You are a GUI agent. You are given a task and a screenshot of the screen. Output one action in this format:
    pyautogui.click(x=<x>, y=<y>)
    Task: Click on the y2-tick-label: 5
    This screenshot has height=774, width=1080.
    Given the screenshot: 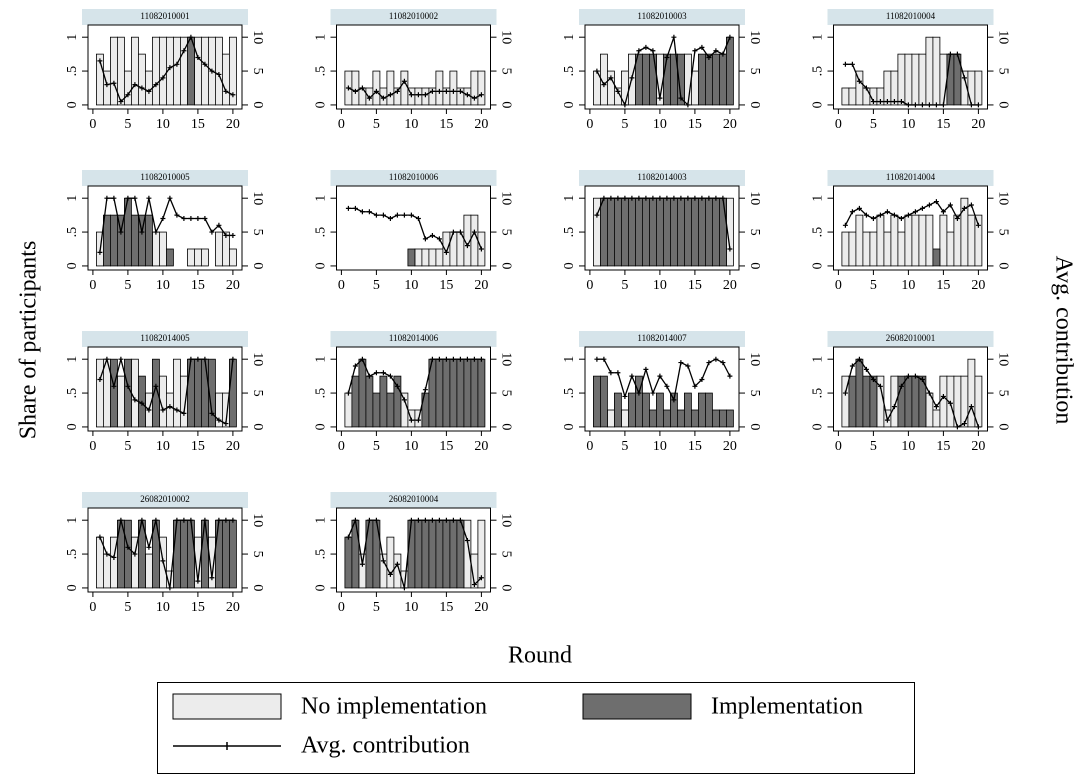 What is the action you would take?
    pyautogui.click(x=505, y=232)
    